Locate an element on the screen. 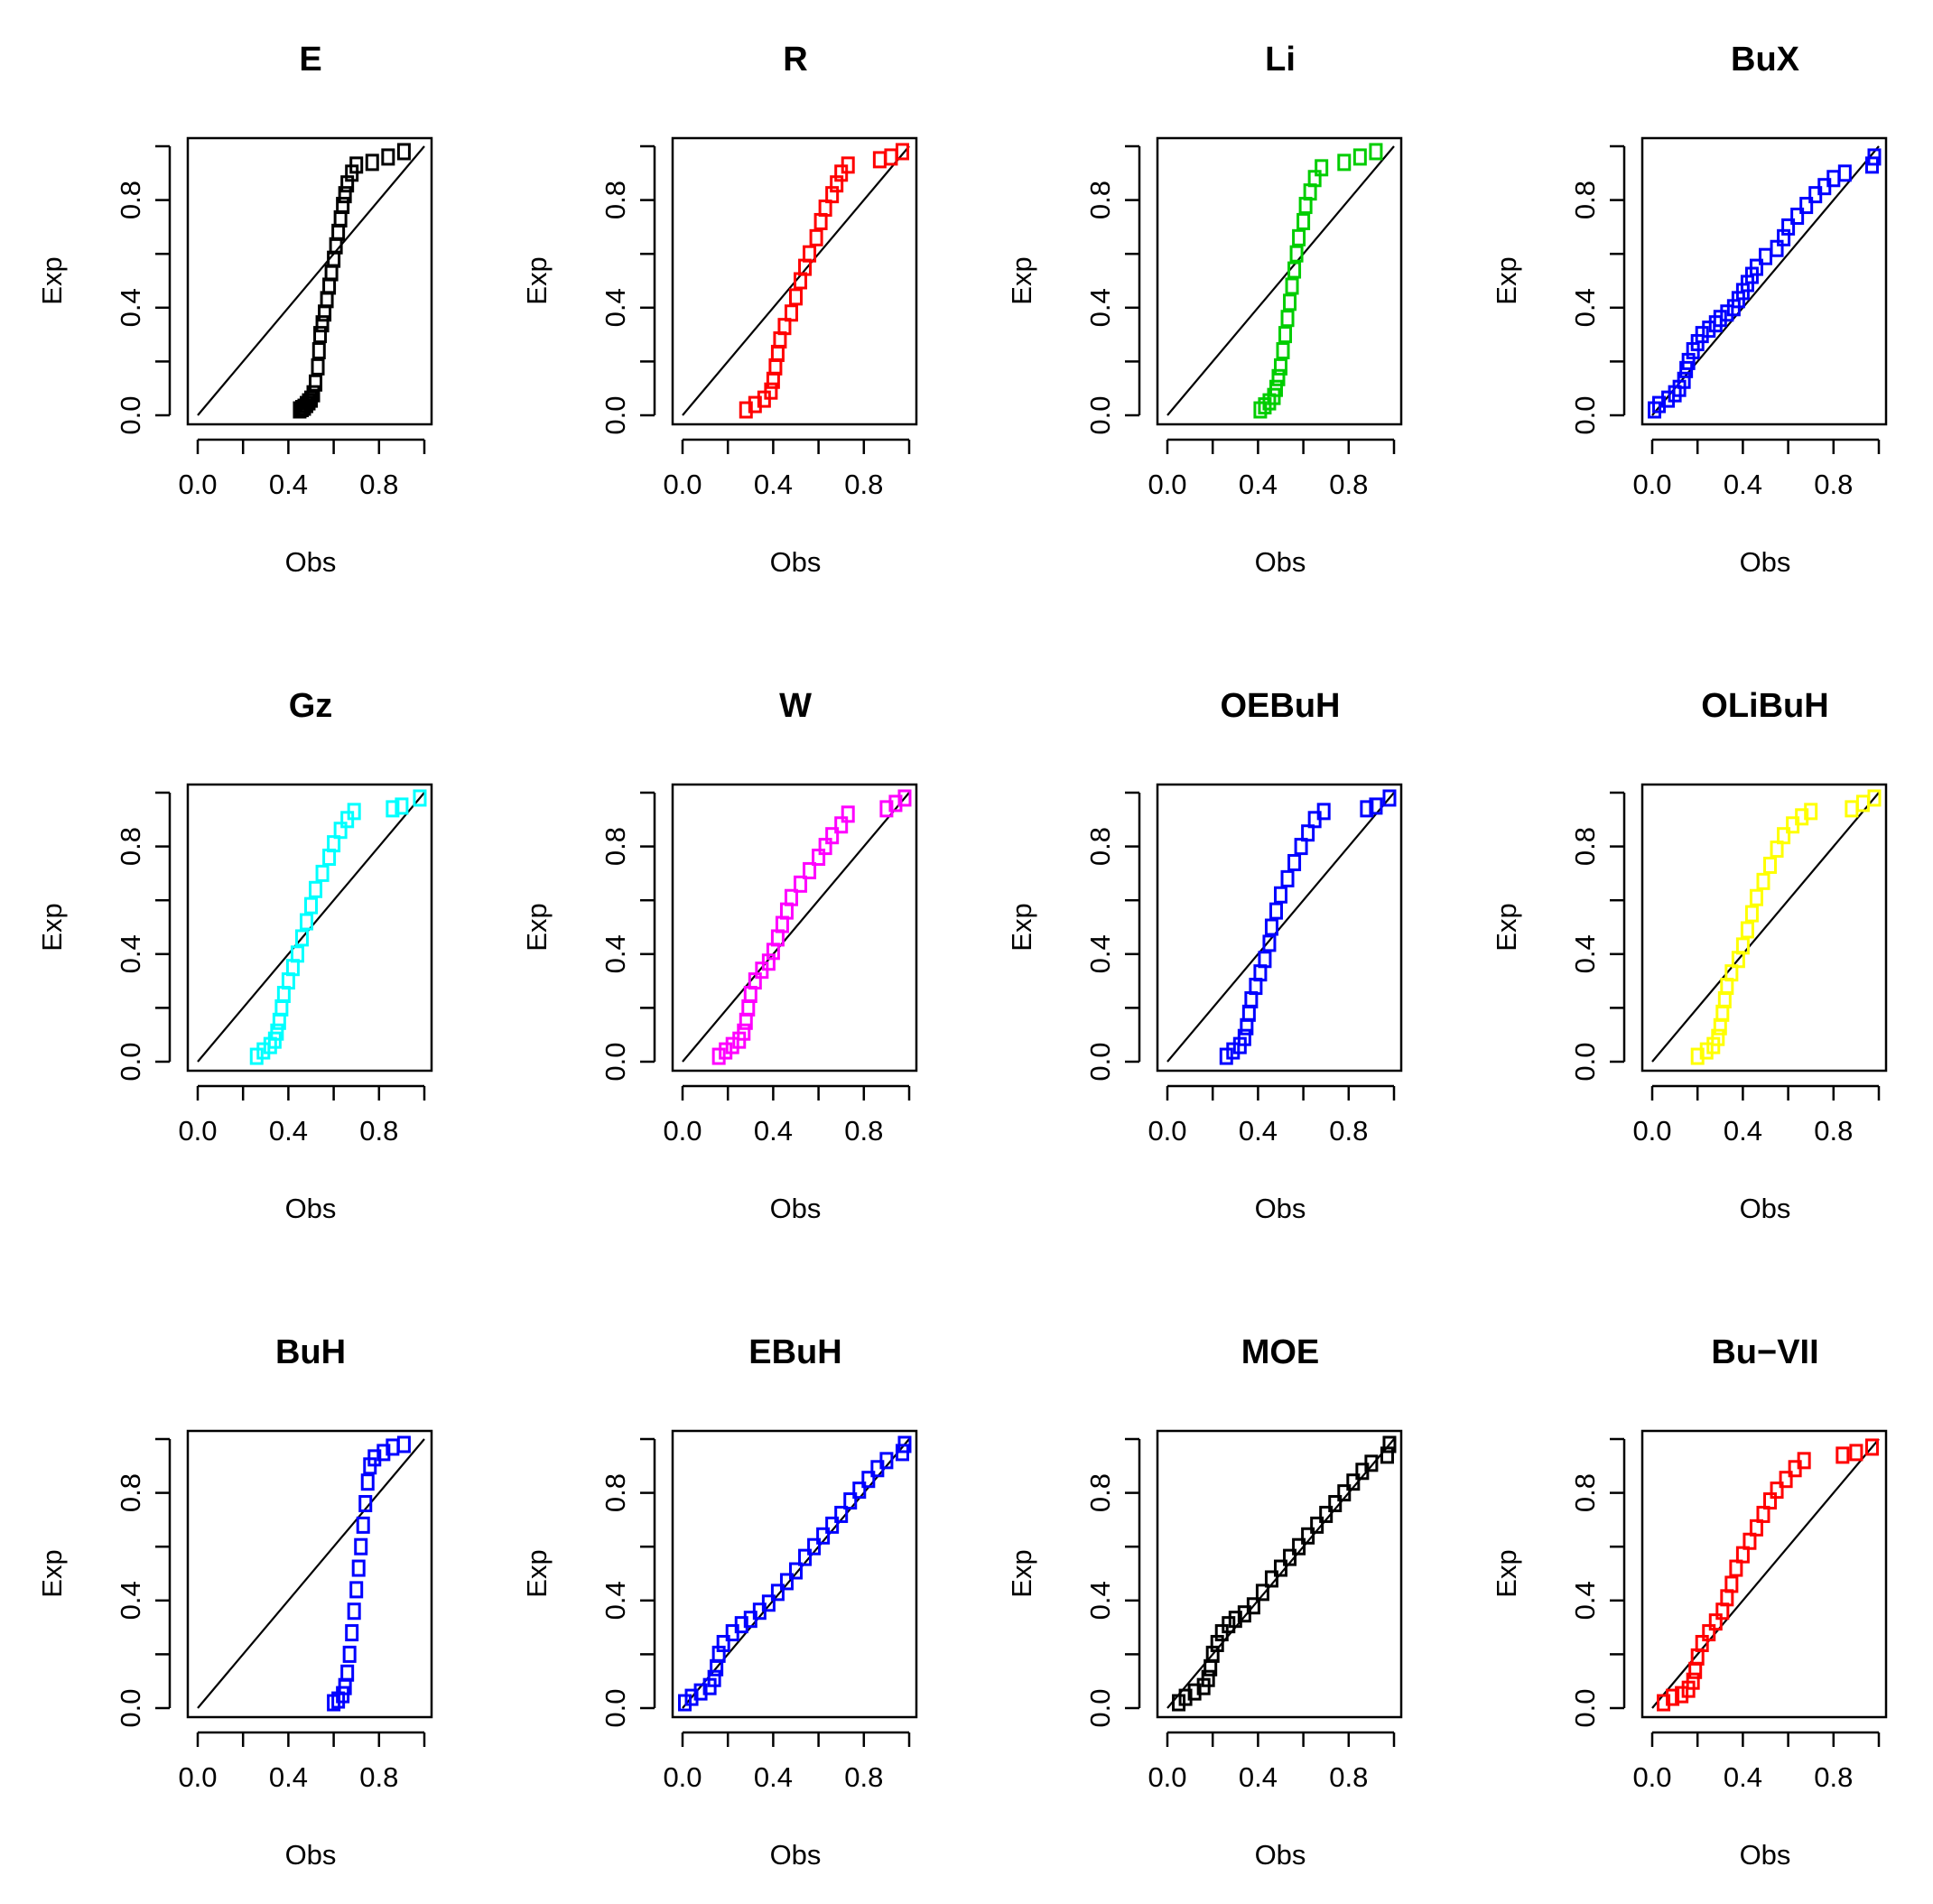  panel-title: EBuH is located at coordinates (795, 1352).